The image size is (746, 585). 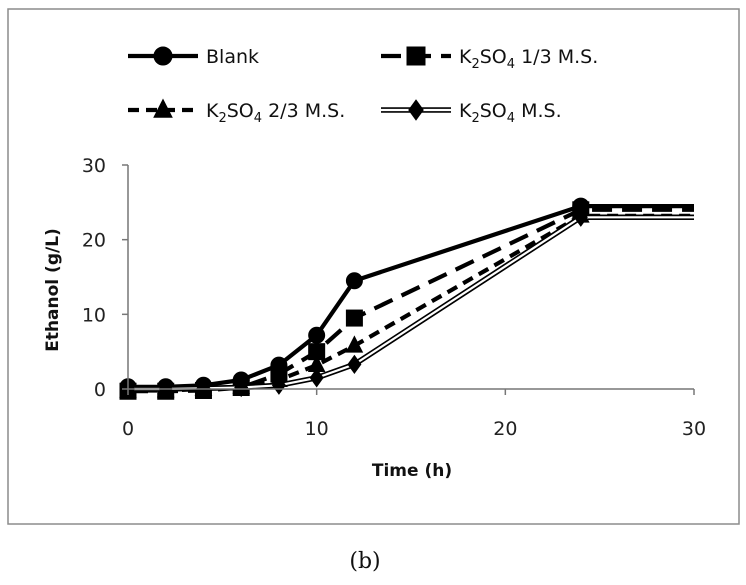 What do you see at coordinates (193, 57) in the screenshot?
I see `legend-entry: Blank` at bounding box center [193, 57].